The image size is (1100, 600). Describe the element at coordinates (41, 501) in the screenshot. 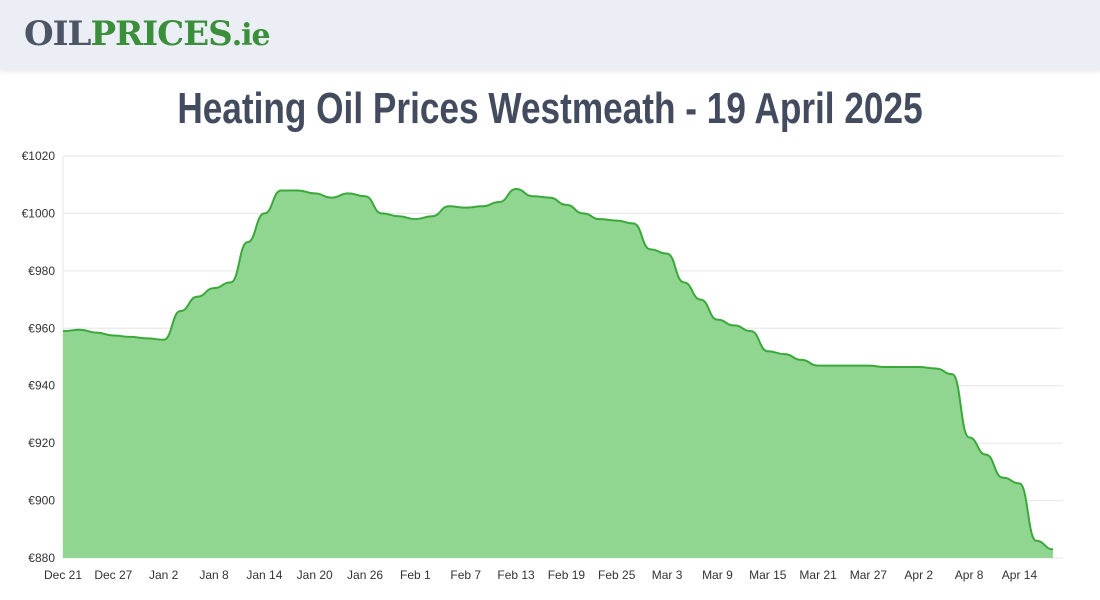

I see `y-tick-label: €900` at that location.